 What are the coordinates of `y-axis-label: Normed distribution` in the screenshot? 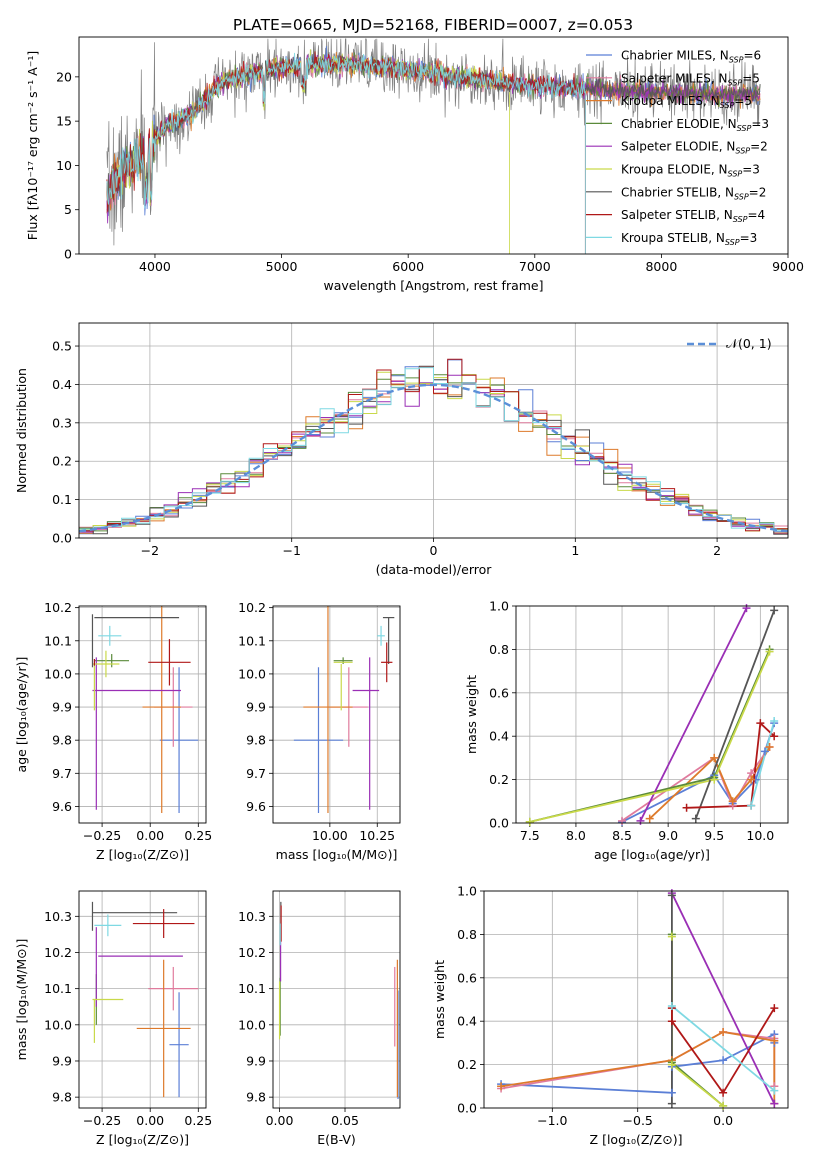 It's located at (21, 430).